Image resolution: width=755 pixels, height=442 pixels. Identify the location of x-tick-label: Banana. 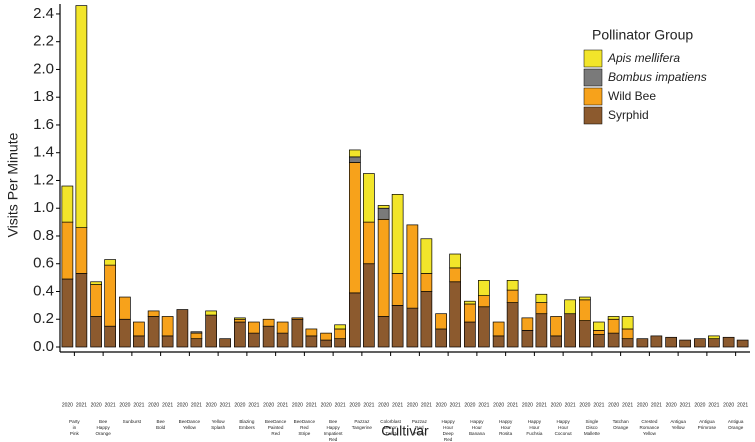
(477, 433).